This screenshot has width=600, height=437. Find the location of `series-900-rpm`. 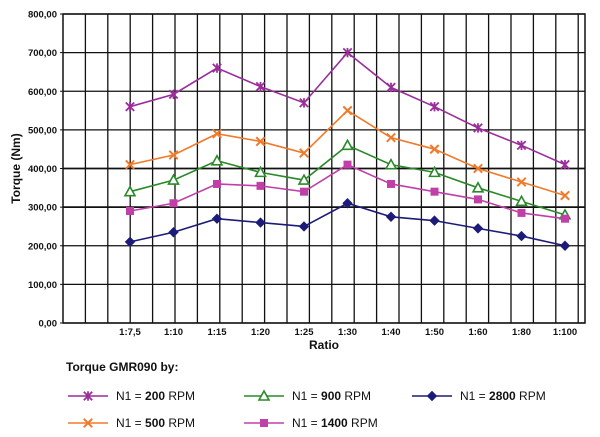

series-900-rpm is located at coordinates (347, 179).